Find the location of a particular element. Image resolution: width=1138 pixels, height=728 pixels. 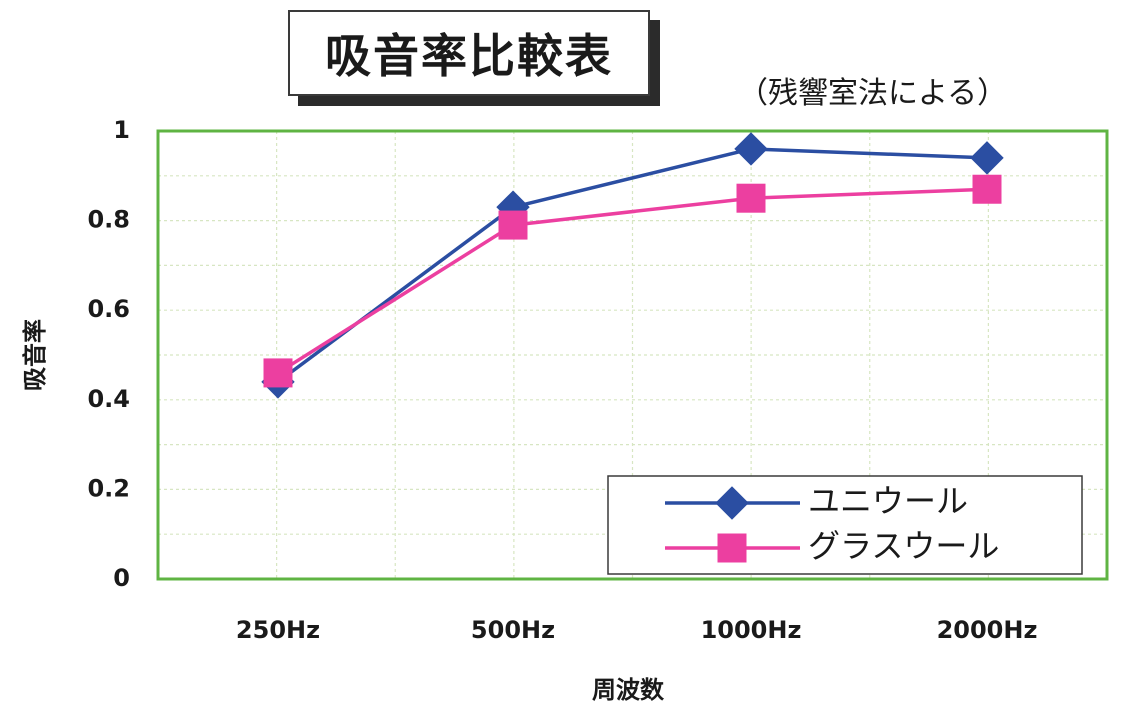

x-tick-label: 500Hz is located at coordinates (513, 630).